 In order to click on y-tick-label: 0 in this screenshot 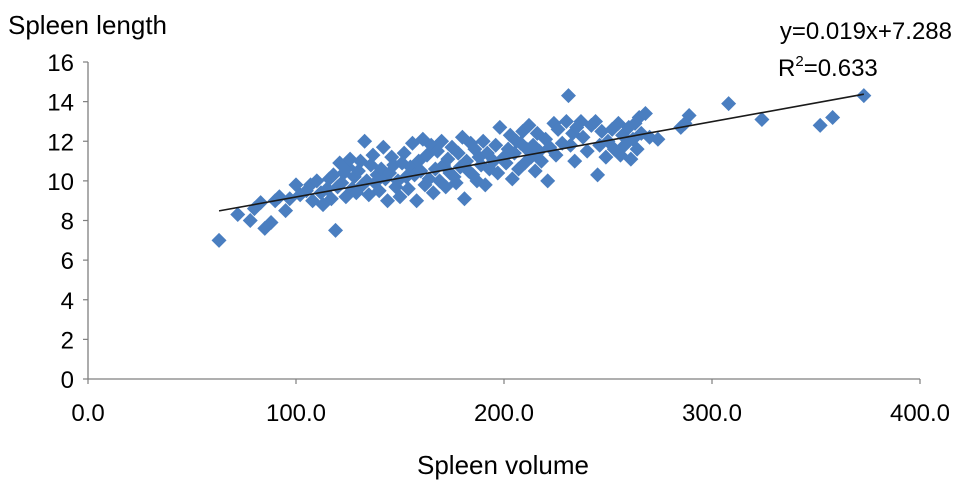, I will do `click(67, 380)`.